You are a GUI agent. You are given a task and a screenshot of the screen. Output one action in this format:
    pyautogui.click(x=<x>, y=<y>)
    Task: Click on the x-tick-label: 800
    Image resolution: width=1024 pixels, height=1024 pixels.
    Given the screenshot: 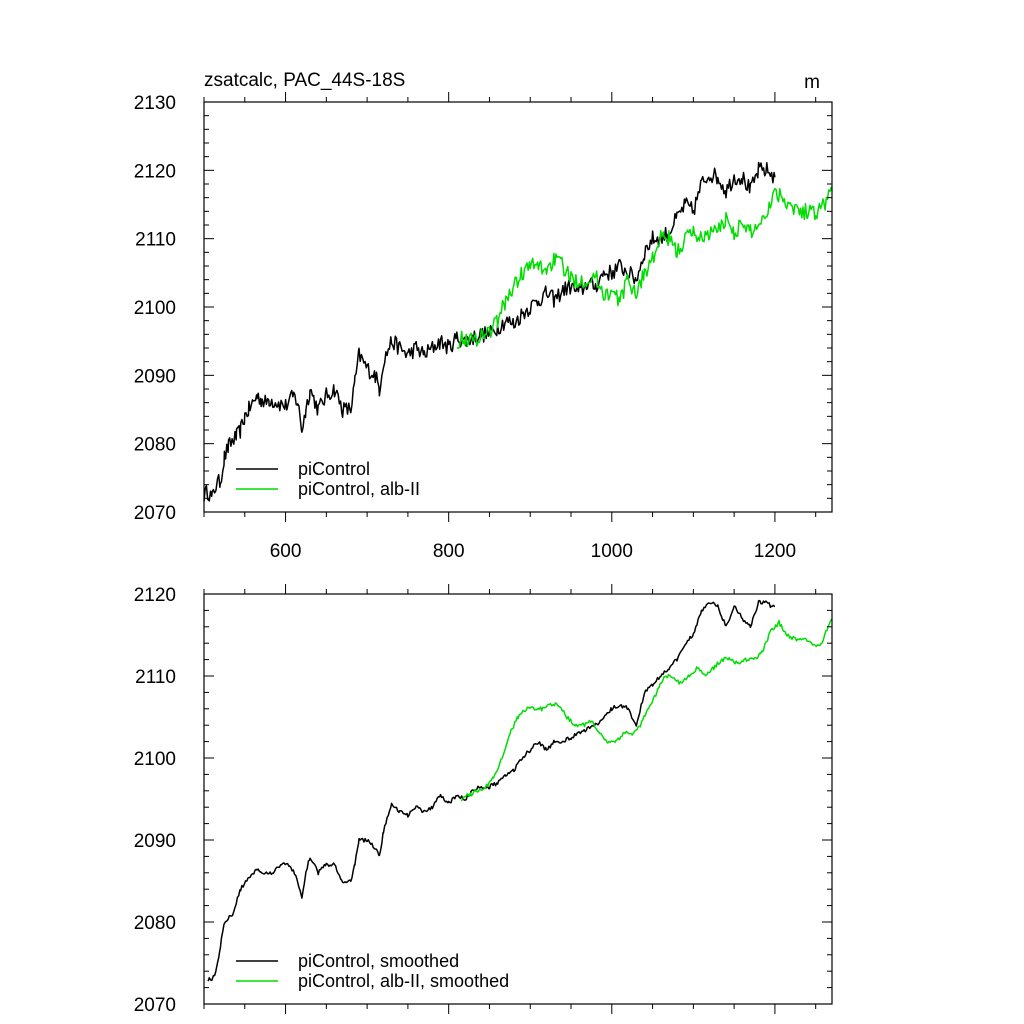 What is the action you would take?
    pyautogui.click(x=449, y=551)
    